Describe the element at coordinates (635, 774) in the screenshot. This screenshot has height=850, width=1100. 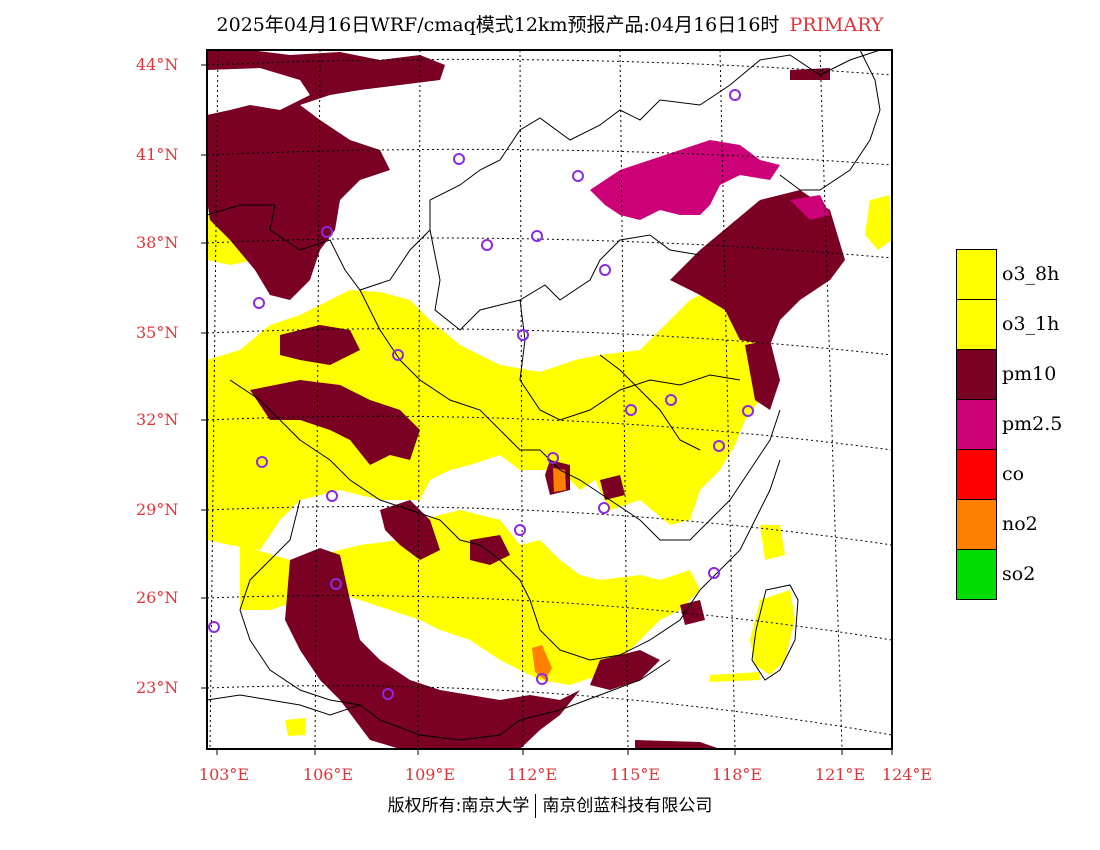
I see `lon-label: 115°E` at that location.